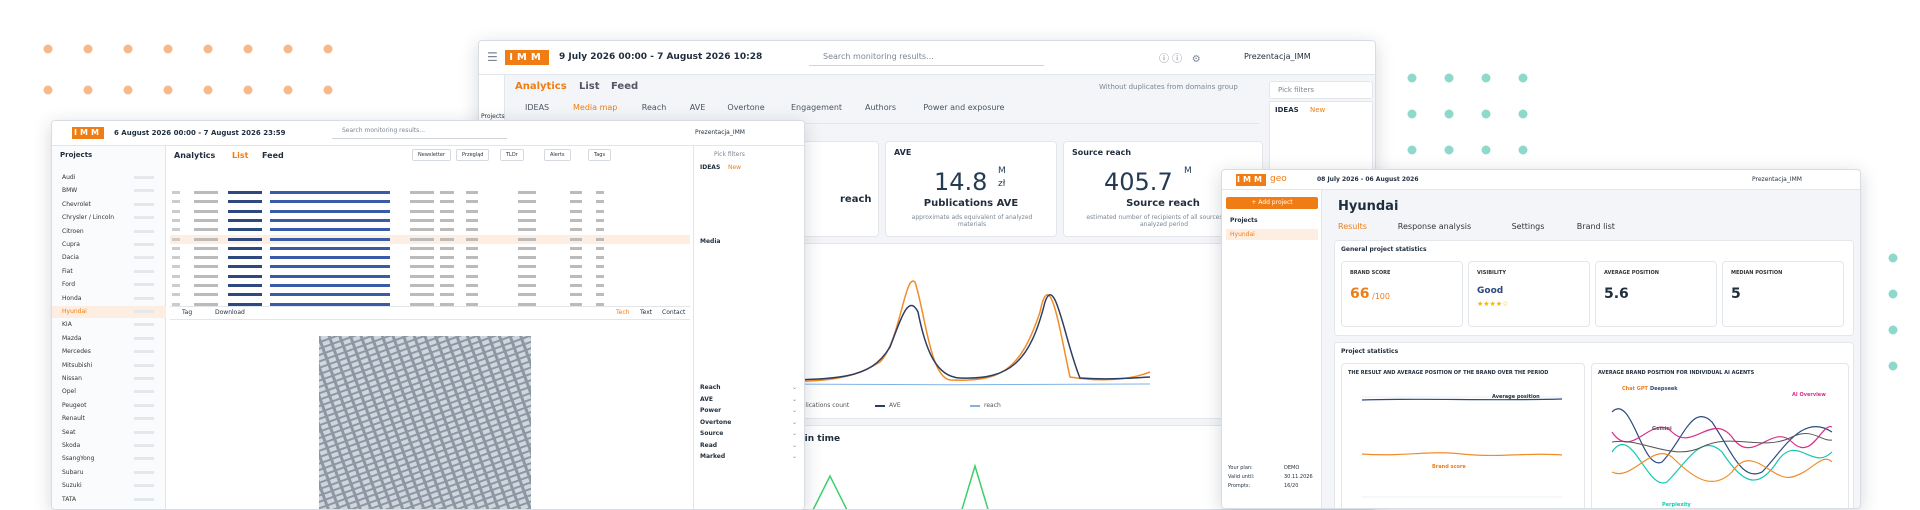 The width and height of the screenshot is (1920, 510). I want to click on project-item: Subaru, so click(73, 472).